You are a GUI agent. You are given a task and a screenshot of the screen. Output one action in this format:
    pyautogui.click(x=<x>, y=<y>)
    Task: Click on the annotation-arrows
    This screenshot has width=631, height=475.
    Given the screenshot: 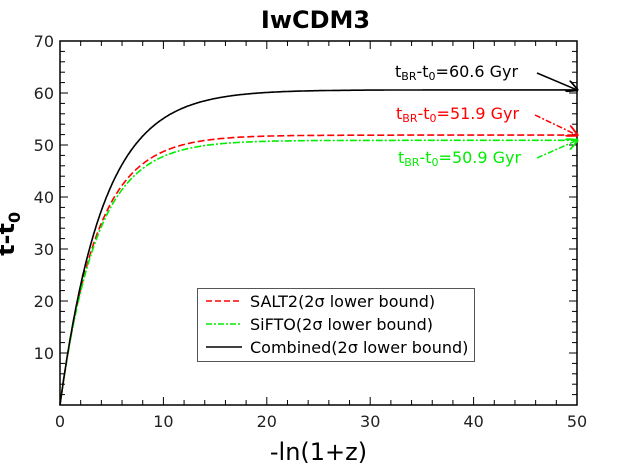 What is the action you would take?
    pyautogui.click(x=555, y=115)
    